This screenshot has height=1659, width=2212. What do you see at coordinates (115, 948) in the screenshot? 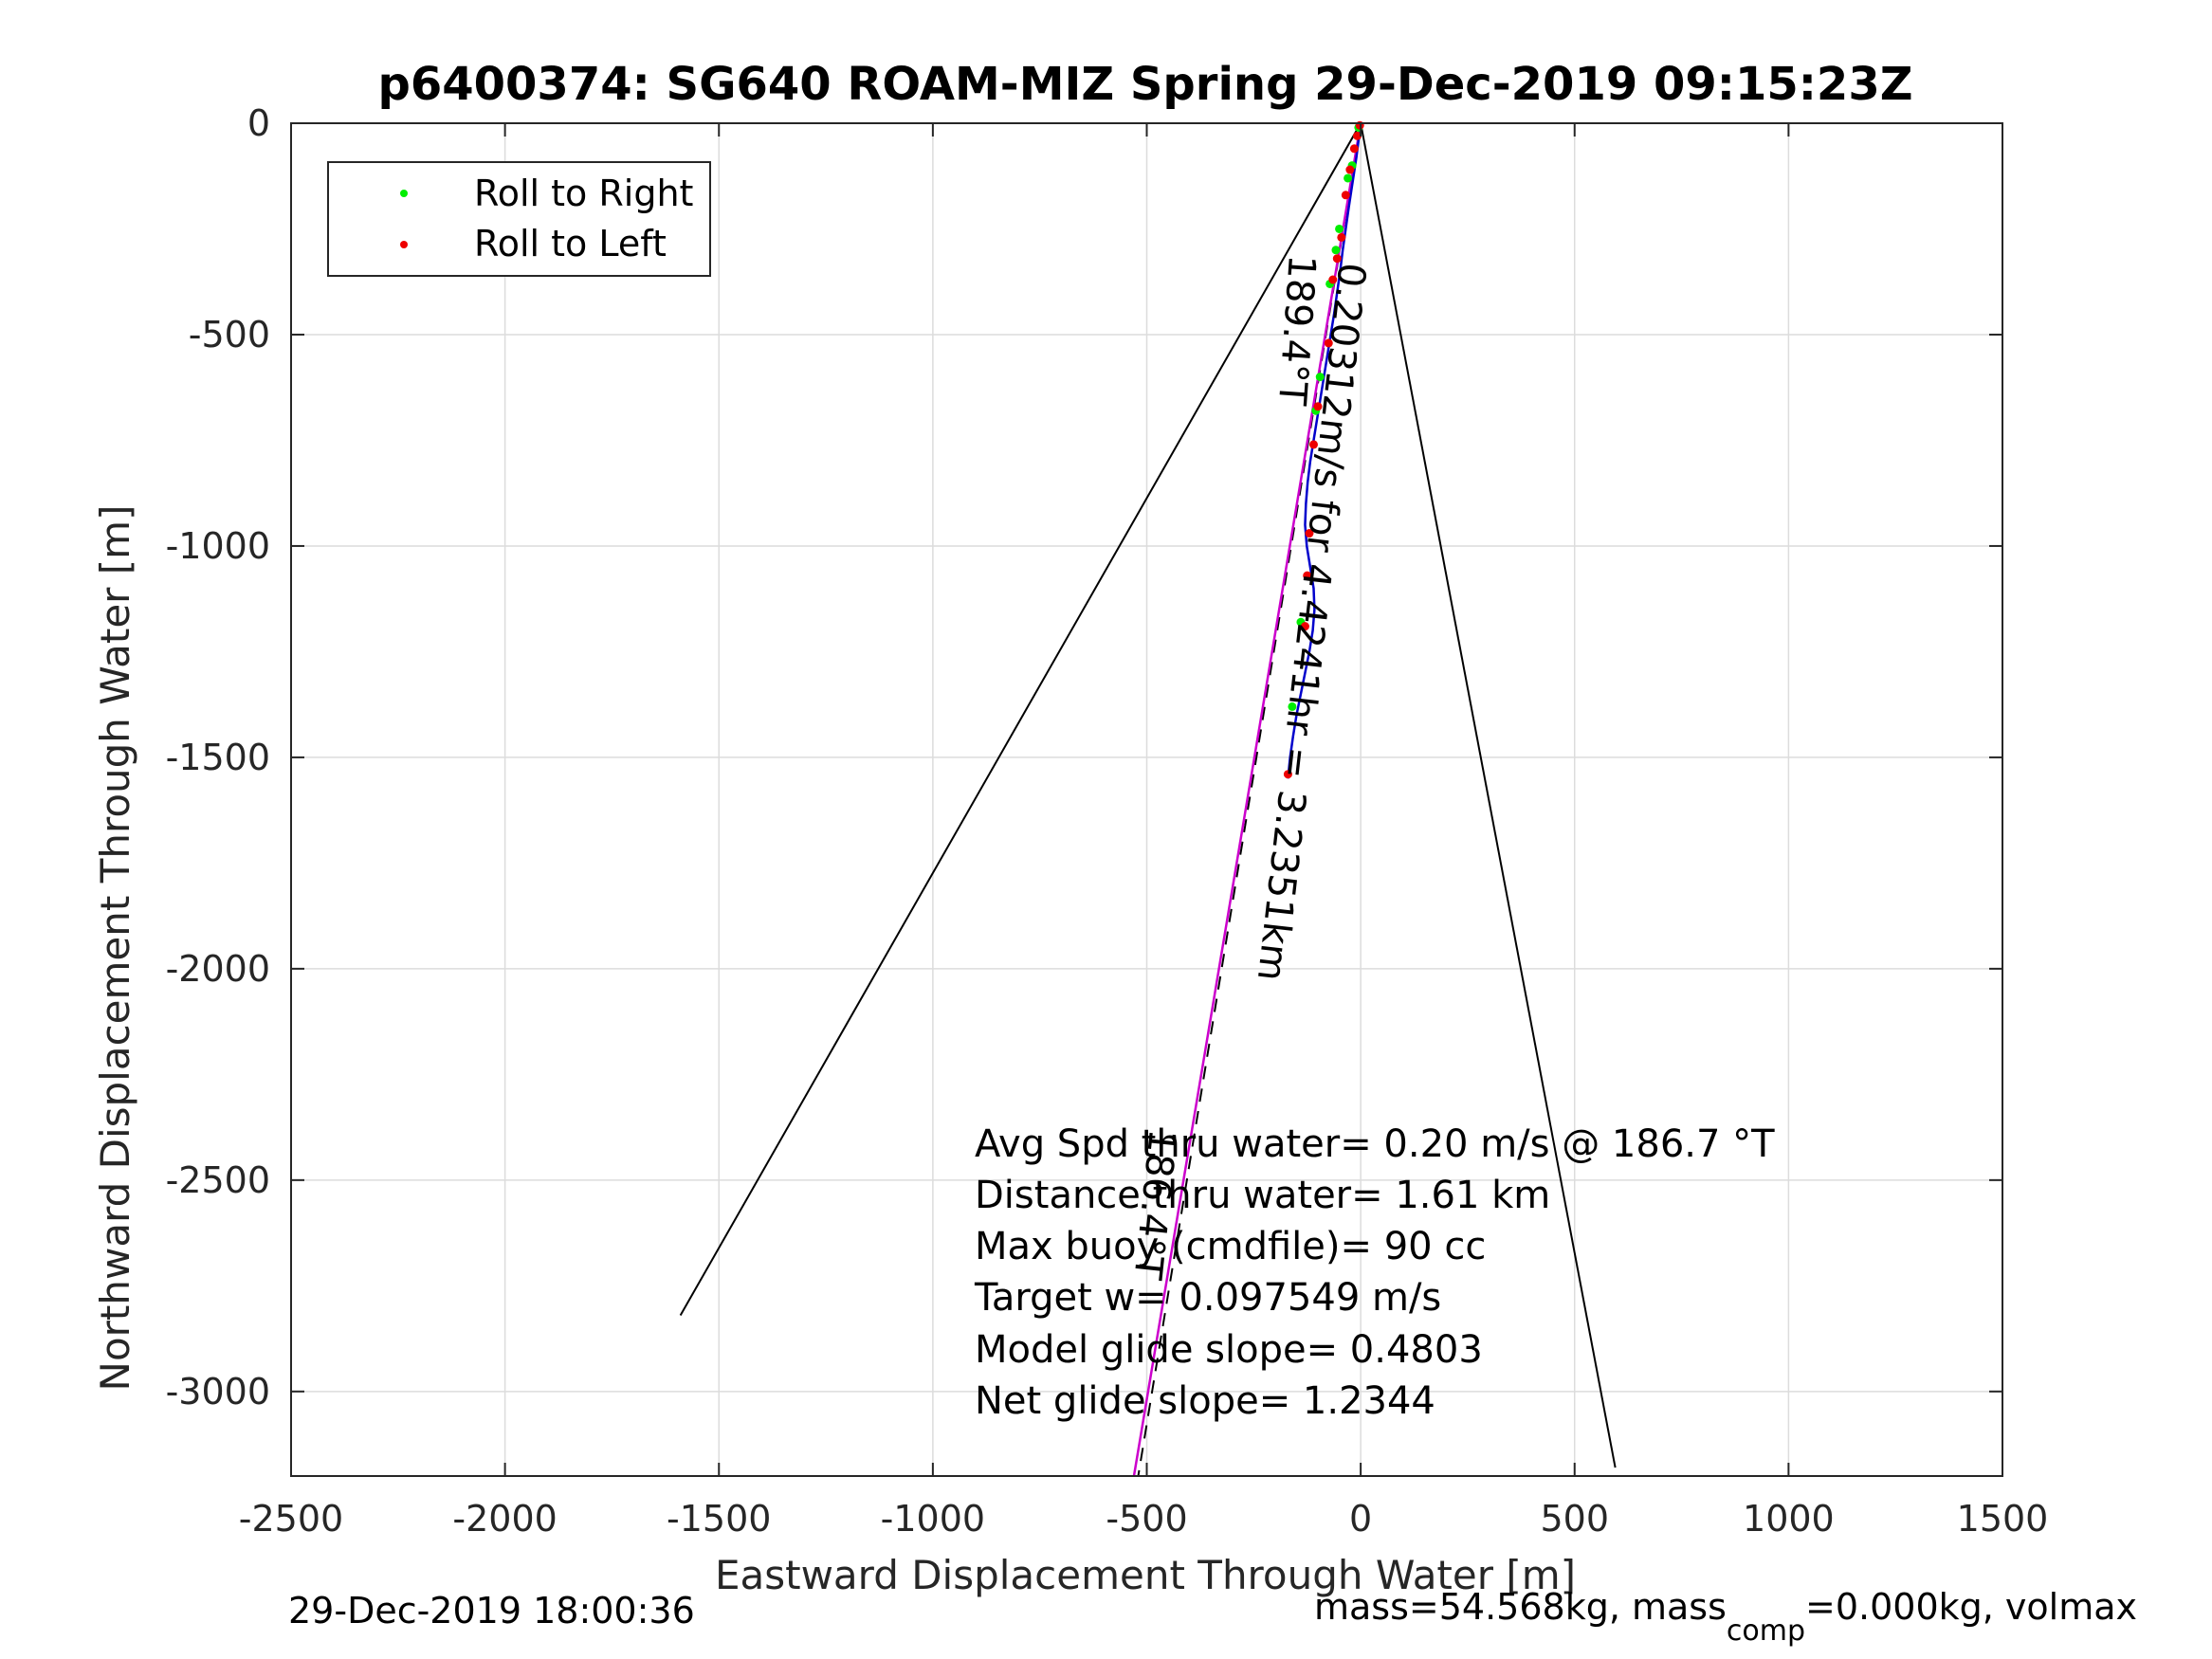
I see `y-axis-label: Northward Displacement Through Water [m]` at bounding box center [115, 948].